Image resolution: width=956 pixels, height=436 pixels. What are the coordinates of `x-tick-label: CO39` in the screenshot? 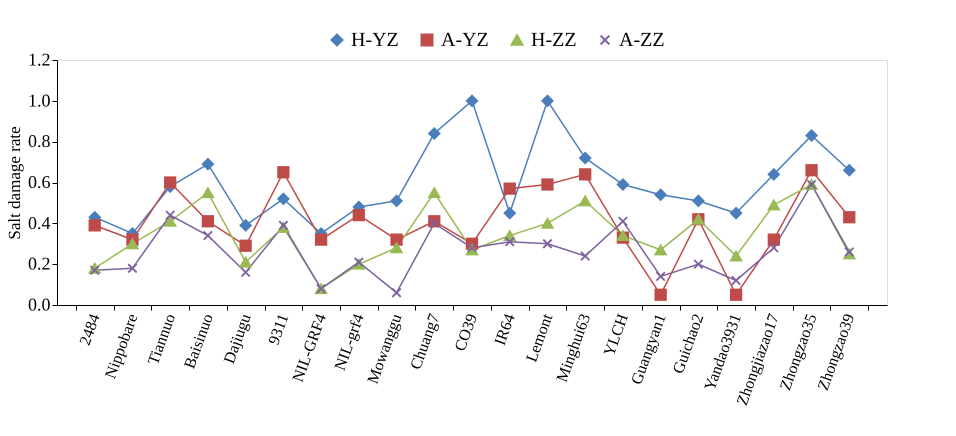 It's located at (466, 333).